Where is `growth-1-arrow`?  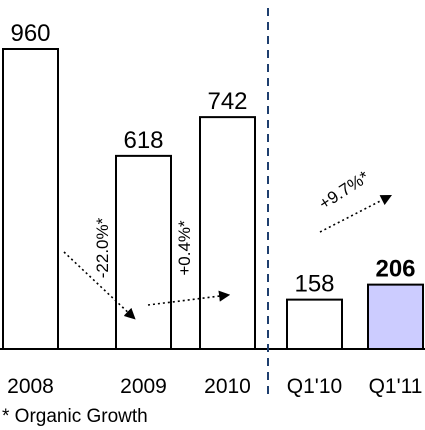 growth-1-arrow is located at coordinates (99, 285).